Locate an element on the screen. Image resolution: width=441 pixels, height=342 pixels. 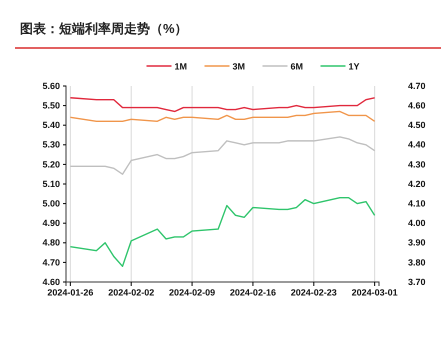
x-tick-label: 2024-03-01 is located at coordinates (375, 292).